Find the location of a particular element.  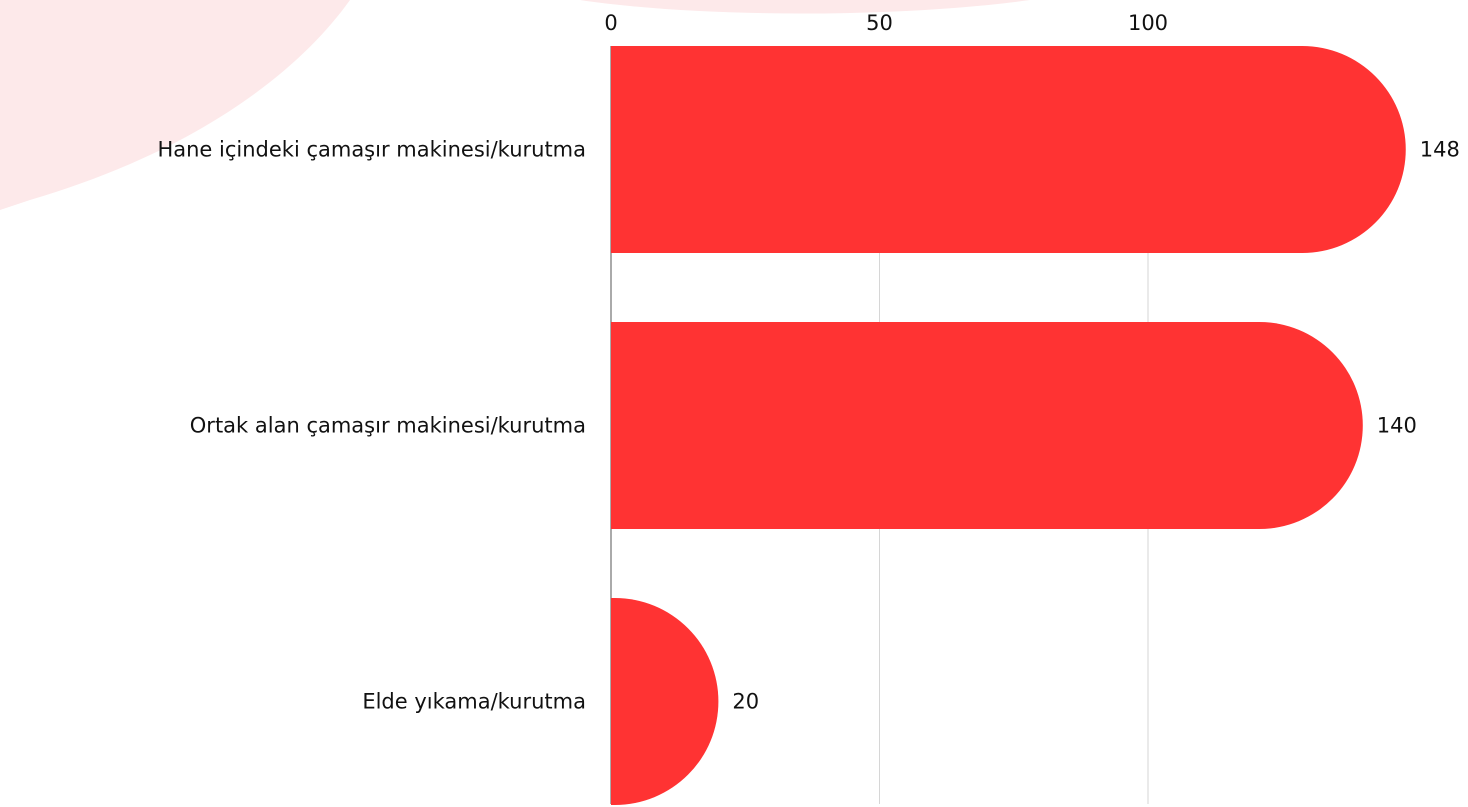

x-axis-ticks: 0 50 100 is located at coordinates (886, 23).